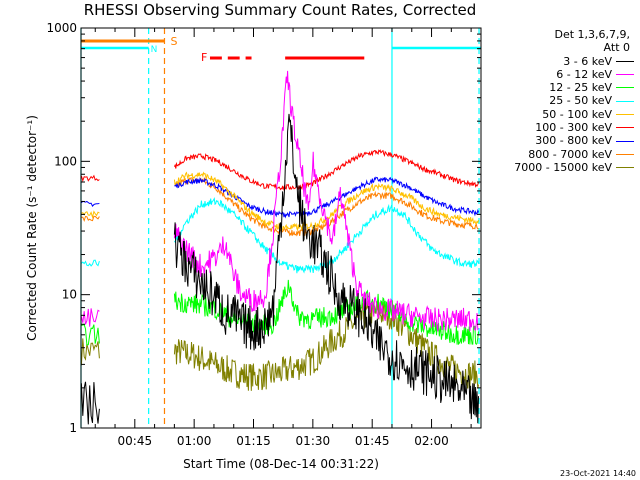  I want to click on x-tick-label: 01:15, so click(253, 441).